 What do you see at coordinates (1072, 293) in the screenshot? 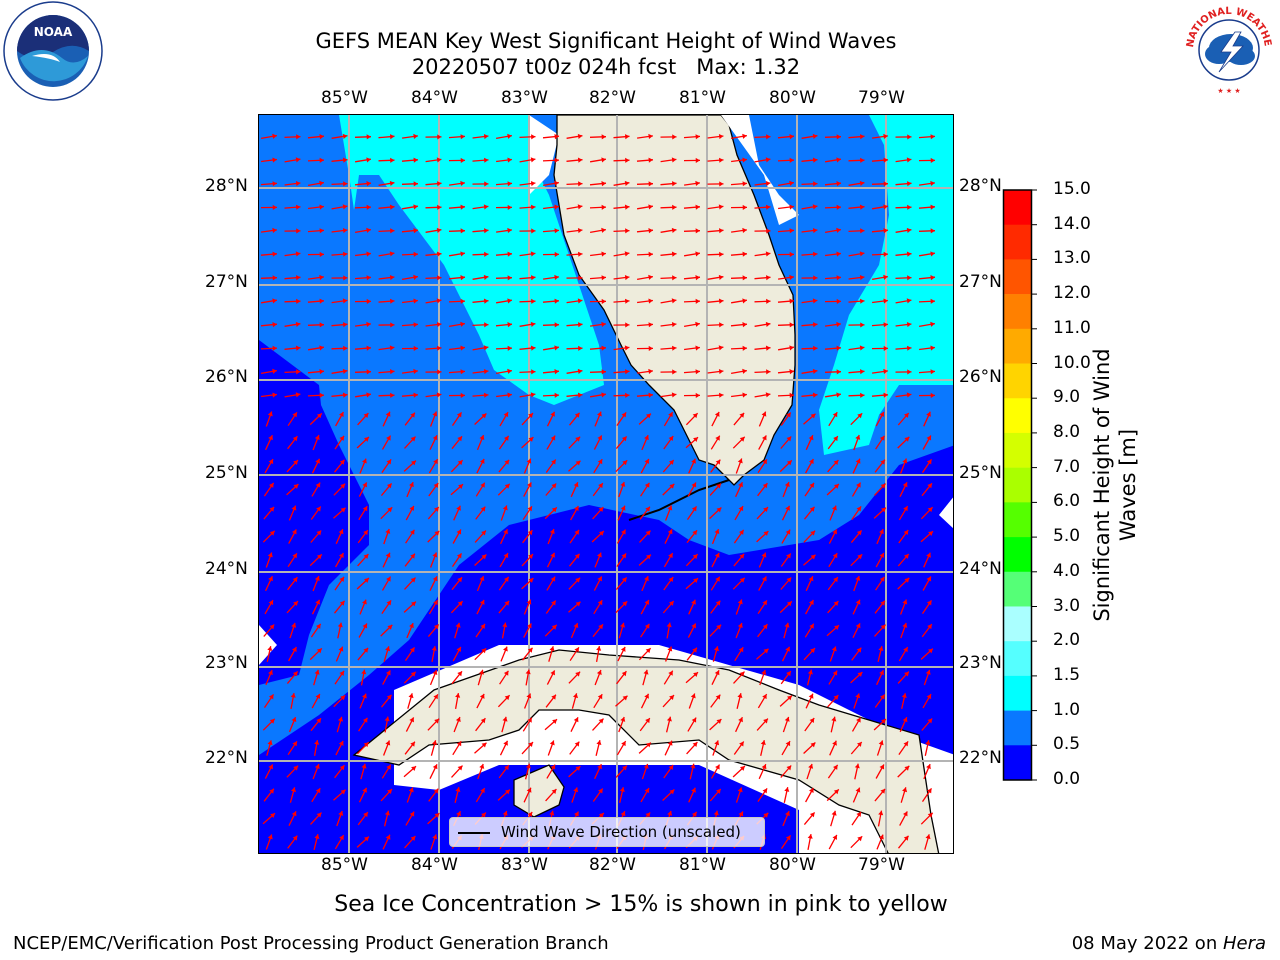
I see `colorbar-level-label: 12.0` at bounding box center [1072, 293].